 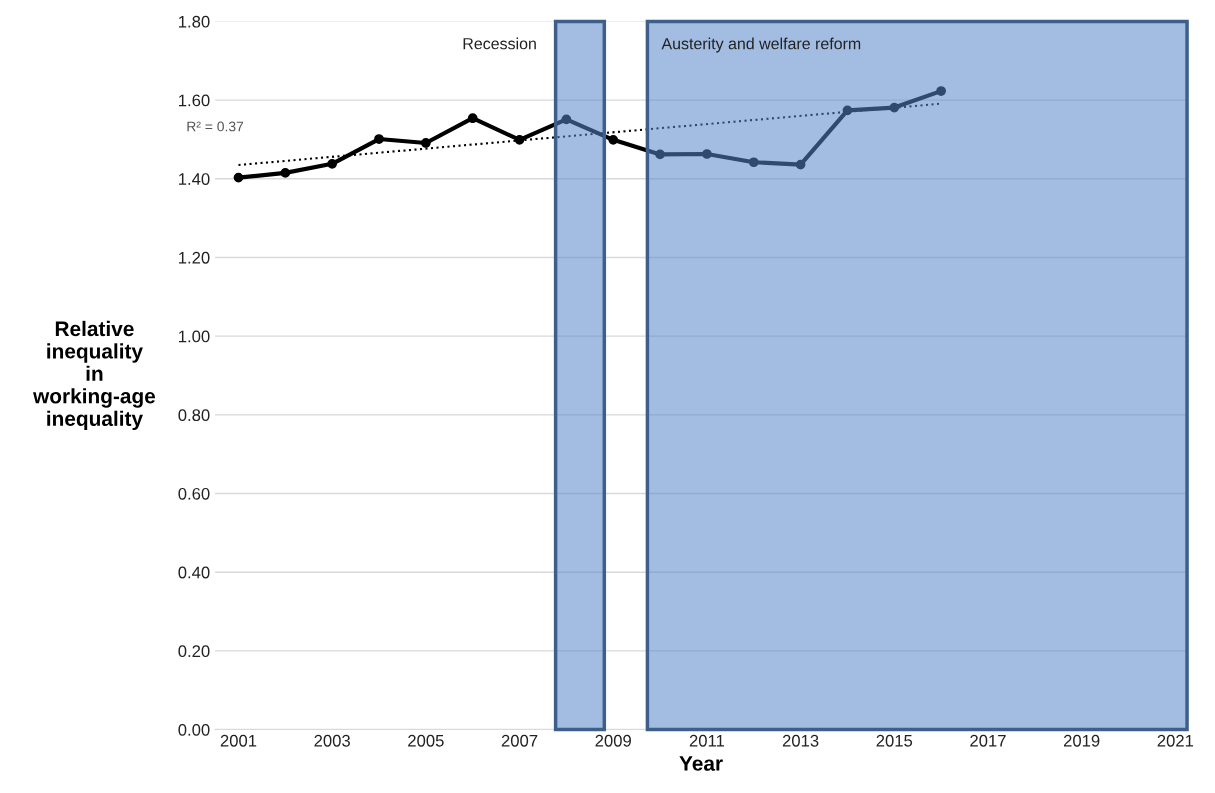 What do you see at coordinates (194, 336) in the screenshot?
I see `y-tick-label: 1.00` at bounding box center [194, 336].